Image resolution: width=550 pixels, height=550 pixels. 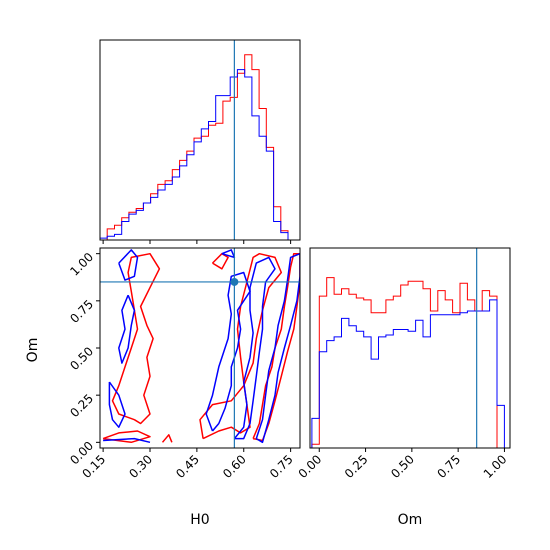 I want to click on hist-om-step-red, so click(x=408, y=362).